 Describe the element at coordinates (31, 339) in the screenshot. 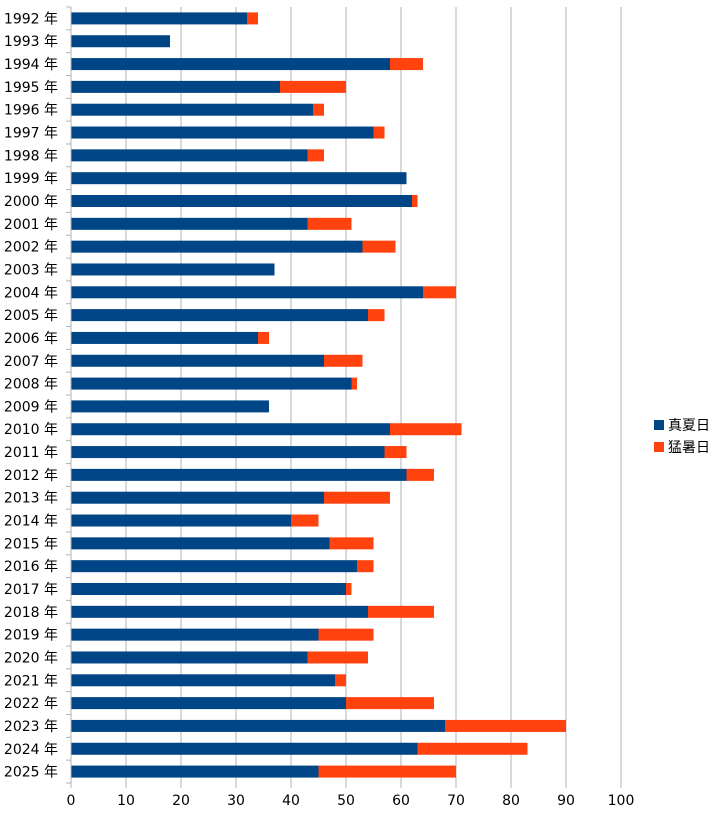

I see `y-tick-label: 2006 年` at that location.